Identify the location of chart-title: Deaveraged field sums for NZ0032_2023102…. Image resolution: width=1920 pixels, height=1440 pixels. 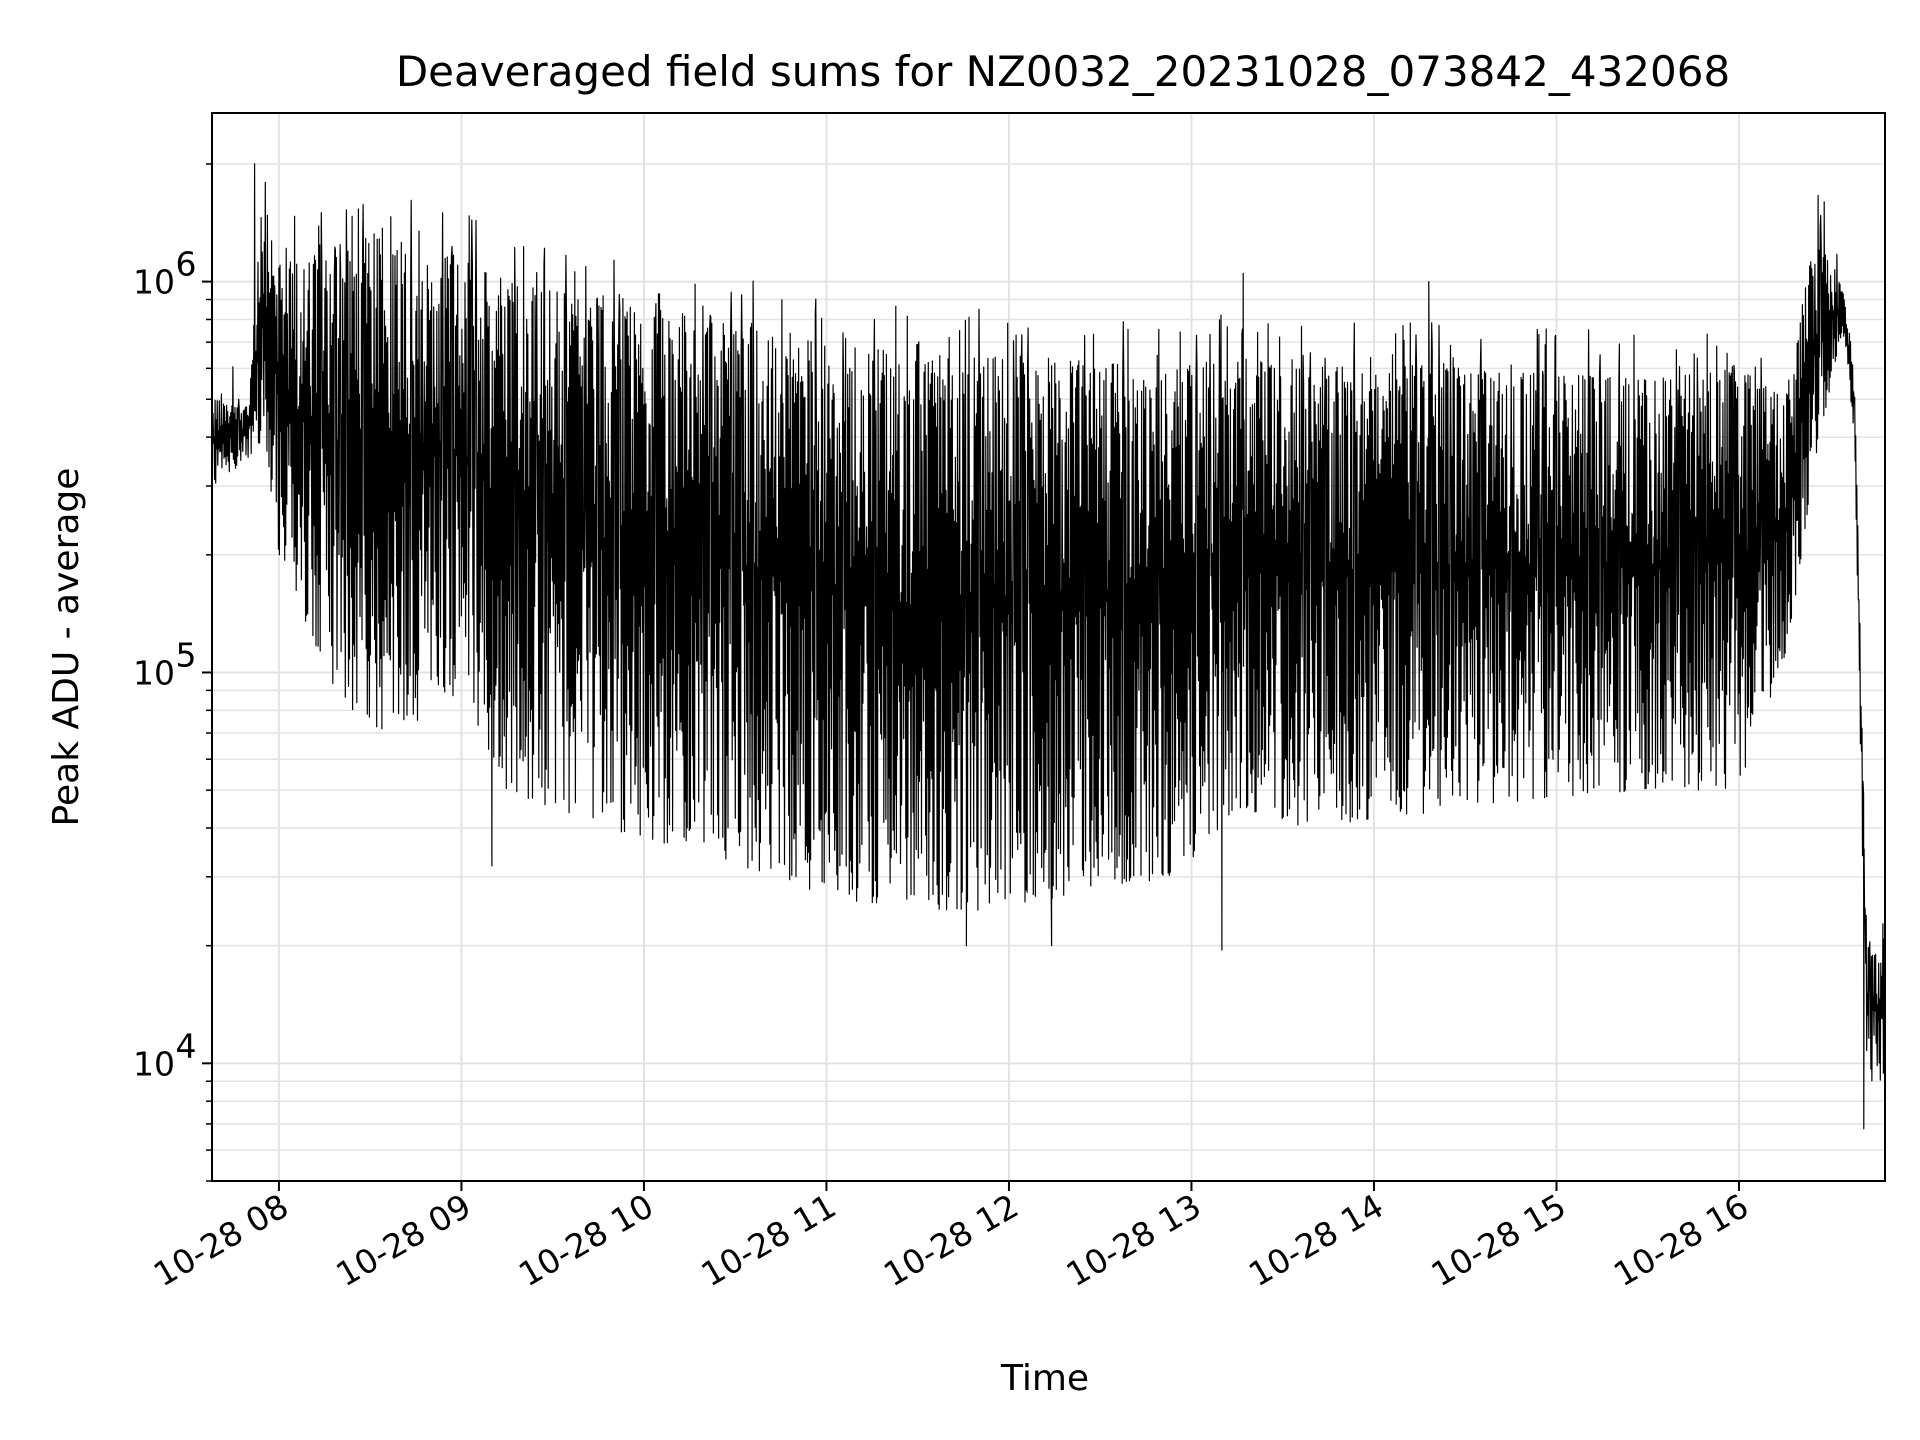
(1063, 71).